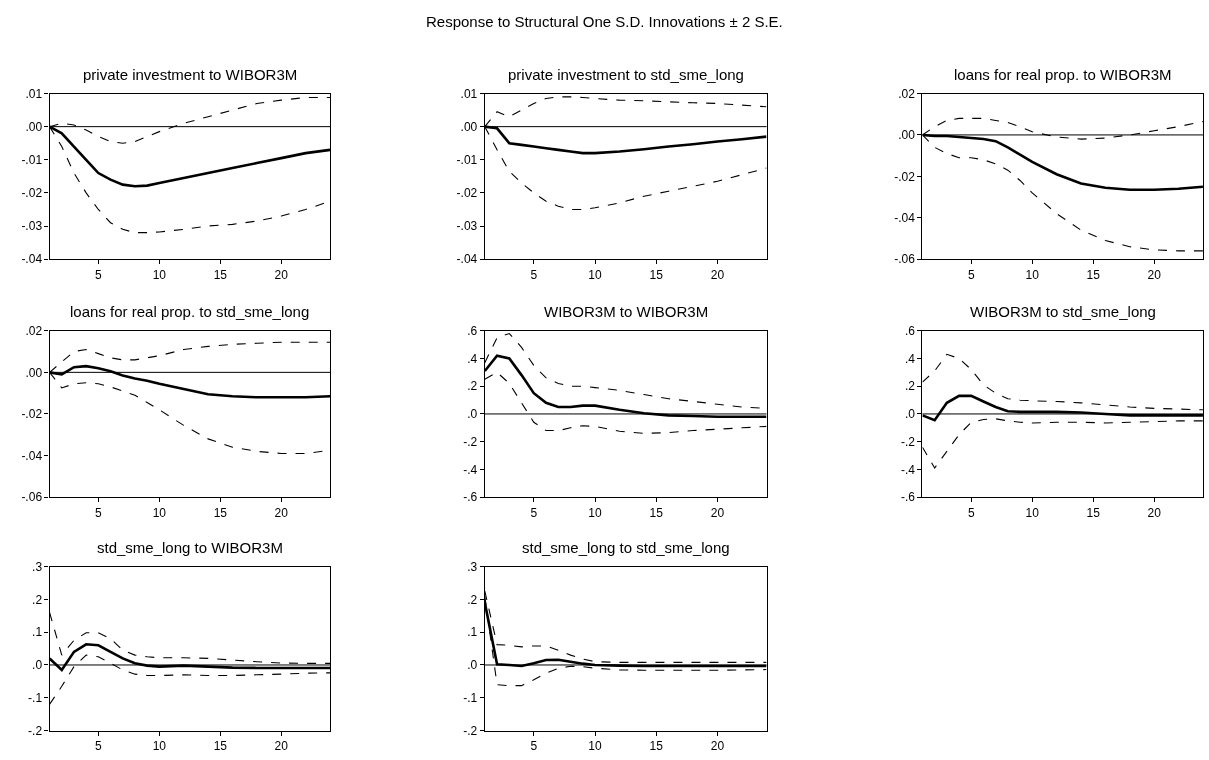  I want to click on chart-title: WIBOR3M to WIBOR3M, so click(626, 311).